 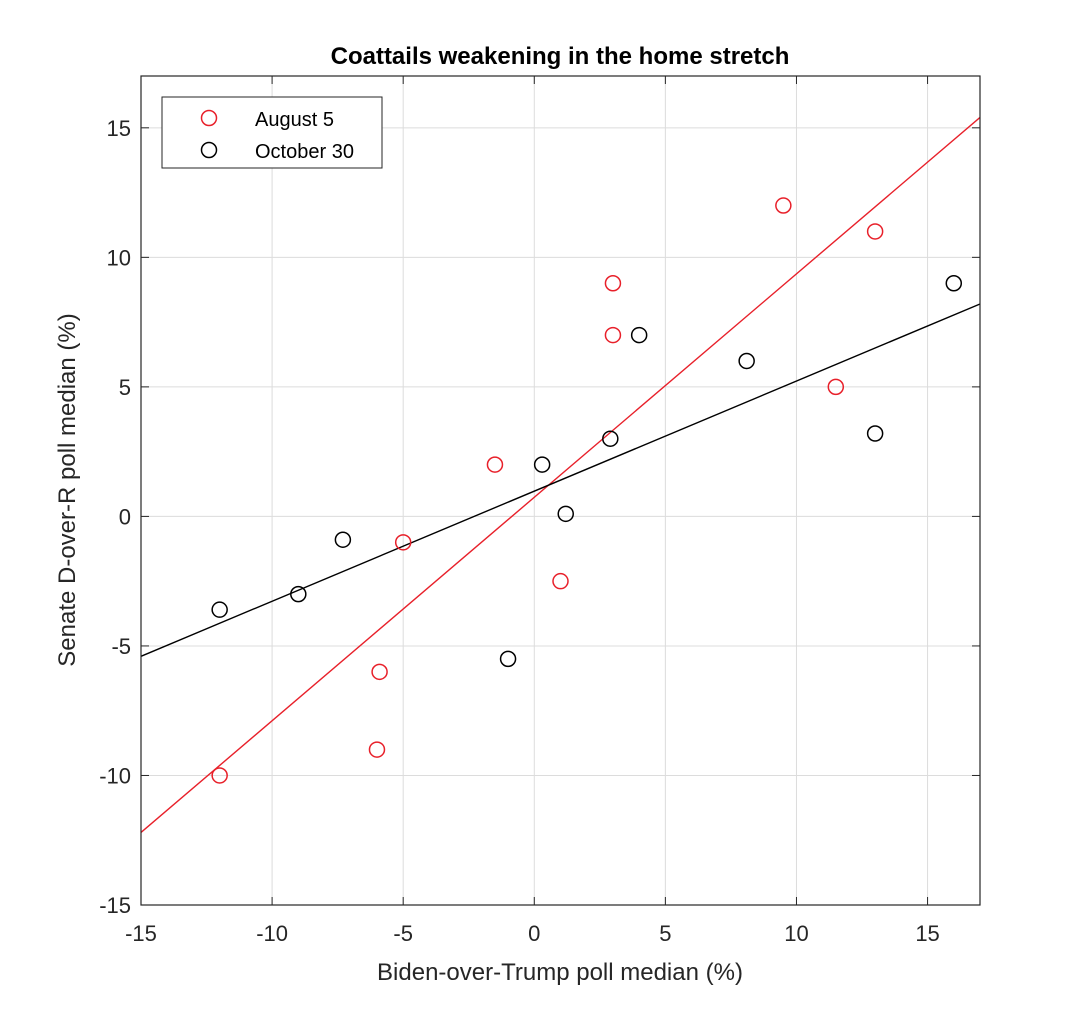 I want to click on y-tick-label: 10, so click(x=119, y=257).